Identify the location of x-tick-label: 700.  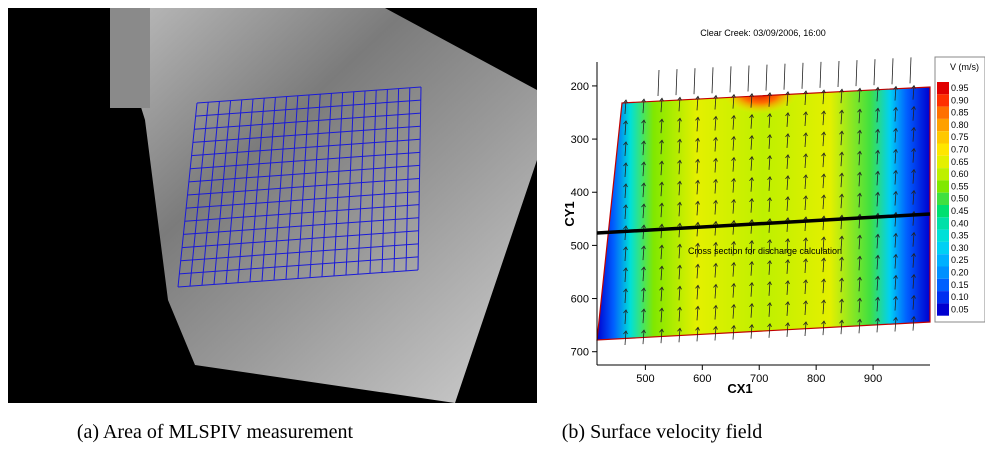
(759, 379).